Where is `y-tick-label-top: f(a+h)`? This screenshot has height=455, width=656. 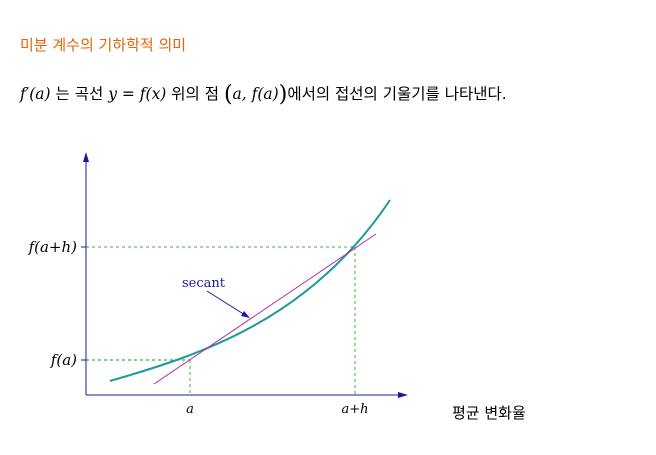 y-tick-label-top: f(a+h) is located at coordinates (53, 247).